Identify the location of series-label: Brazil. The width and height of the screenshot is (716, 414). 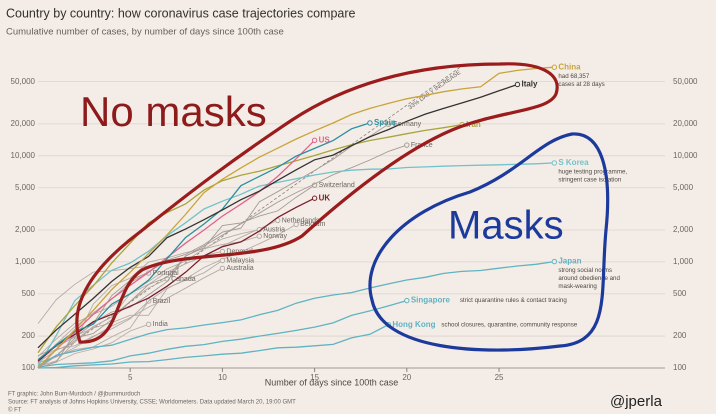
(162, 301).